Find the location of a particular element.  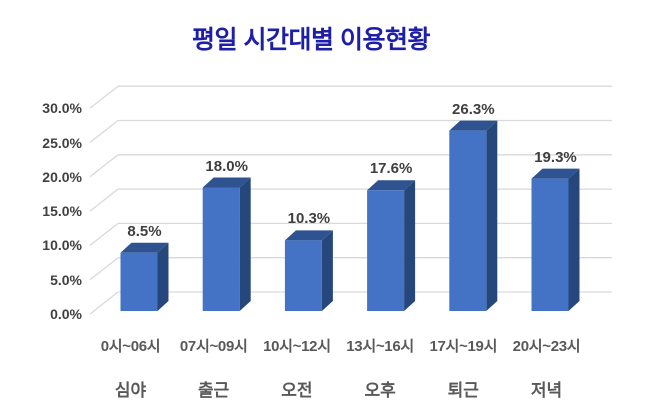

x-axis-time-label: 0시~06시 is located at coordinates (130, 346).